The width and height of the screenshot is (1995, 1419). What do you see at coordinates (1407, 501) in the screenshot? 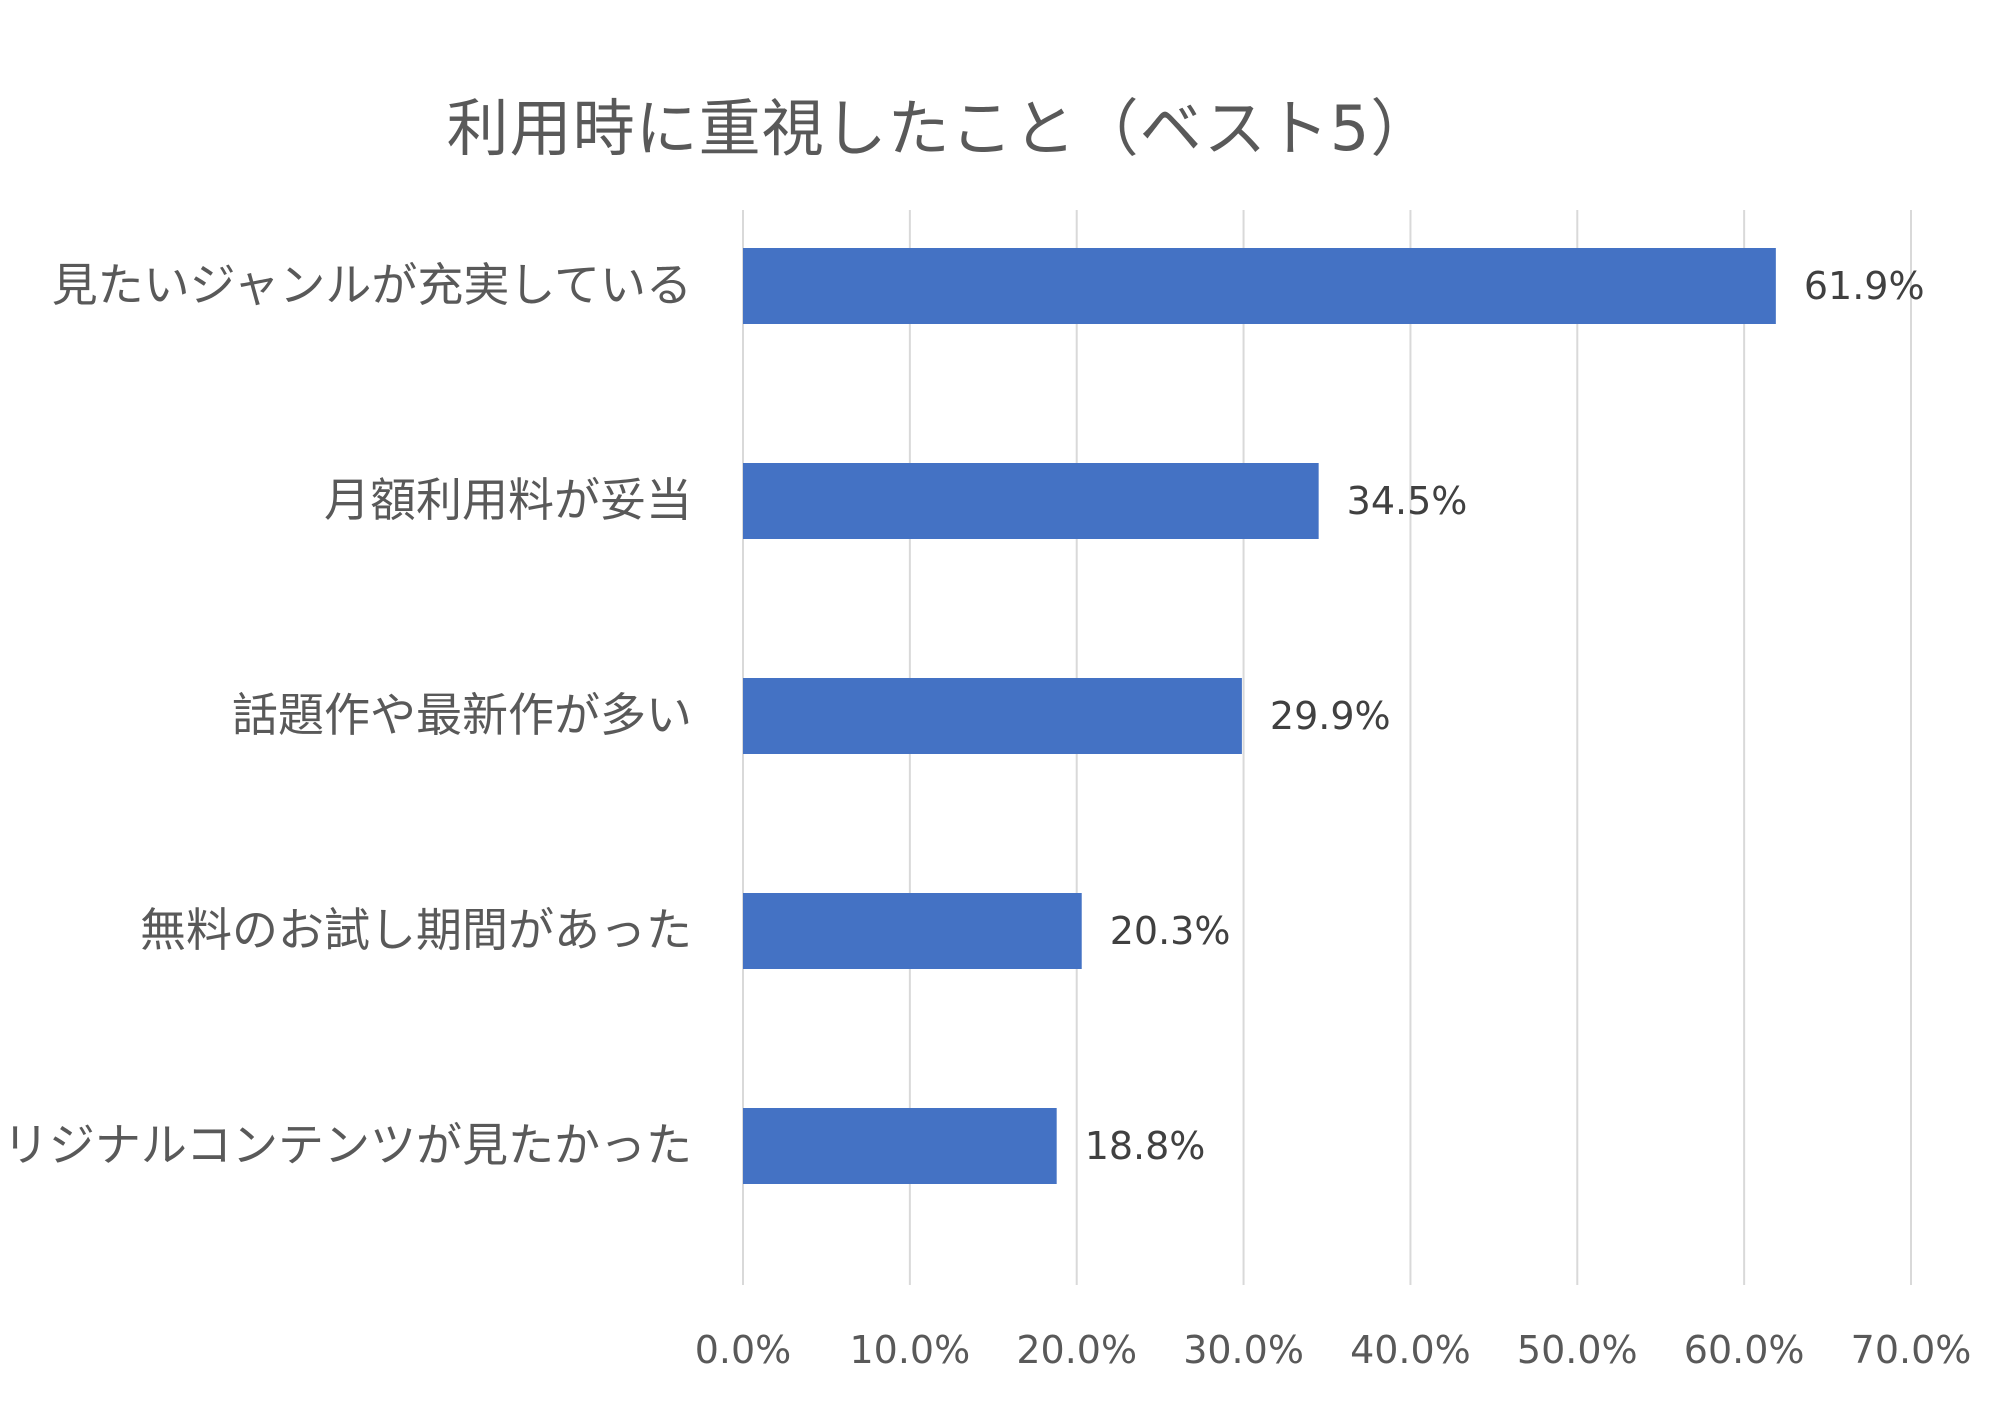
I see `data-label: 34.5%` at bounding box center [1407, 501].